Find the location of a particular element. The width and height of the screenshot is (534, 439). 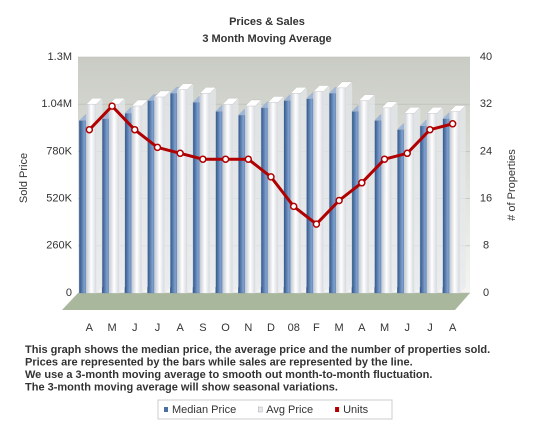

x-tick-label: O is located at coordinates (225, 328).